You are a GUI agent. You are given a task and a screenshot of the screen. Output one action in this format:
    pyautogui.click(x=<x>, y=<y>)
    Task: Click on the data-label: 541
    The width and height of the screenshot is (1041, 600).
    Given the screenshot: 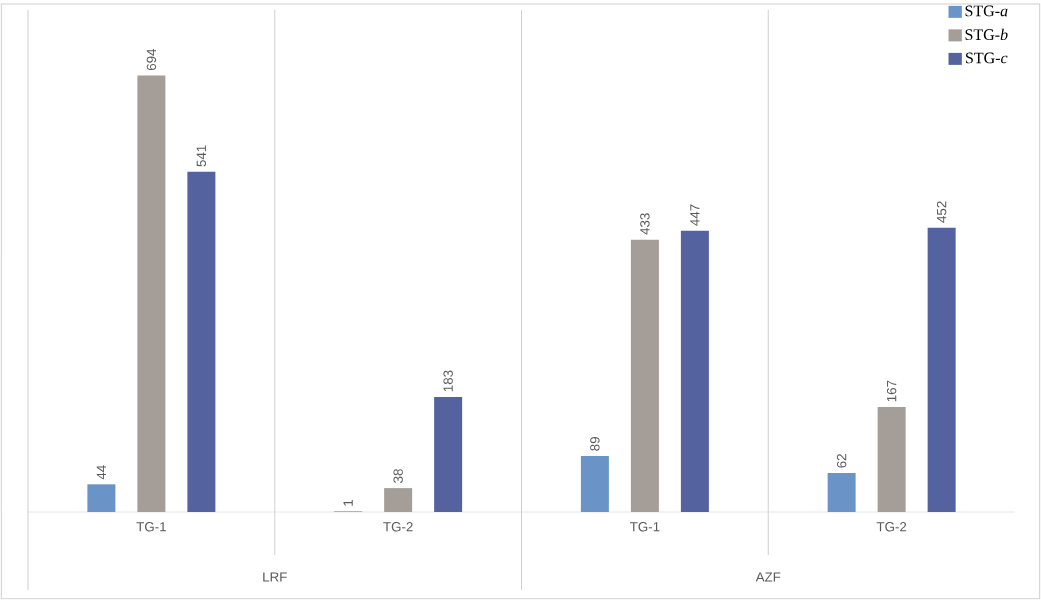 What is the action you would take?
    pyautogui.click(x=201, y=156)
    